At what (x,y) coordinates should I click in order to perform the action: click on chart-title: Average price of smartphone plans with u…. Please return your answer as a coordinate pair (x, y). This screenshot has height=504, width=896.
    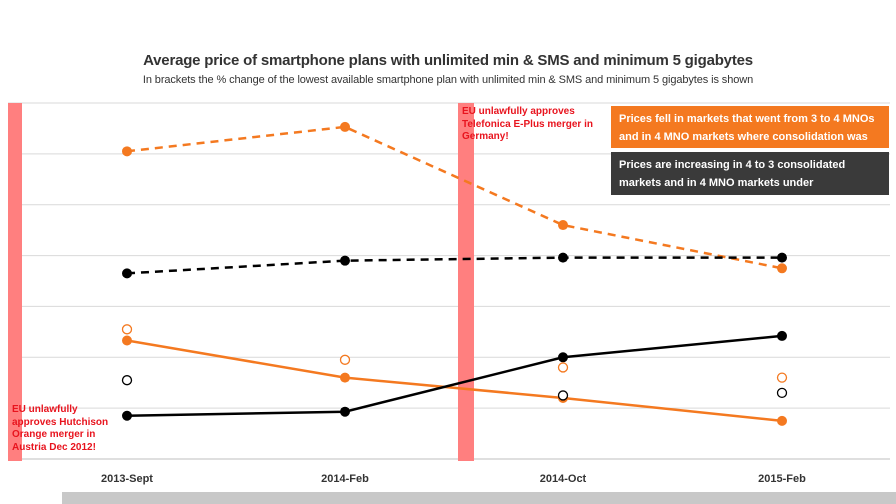
    Looking at the image, I should click on (448, 60).